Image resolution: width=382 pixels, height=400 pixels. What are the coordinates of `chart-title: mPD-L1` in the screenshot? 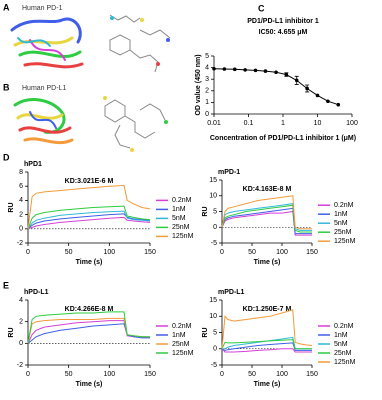 It's located at (231, 292).